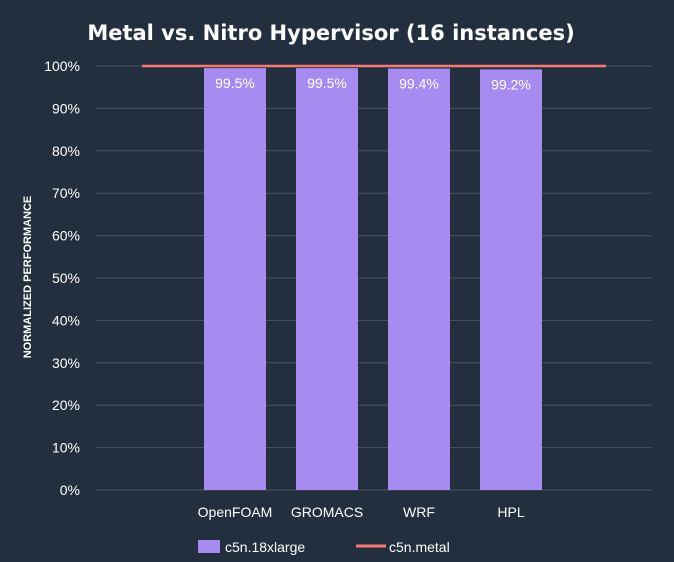 The width and height of the screenshot is (674, 562). Describe the element at coordinates (511, 84) in the screenshot. I see `data-label: 99.2%` at that location.